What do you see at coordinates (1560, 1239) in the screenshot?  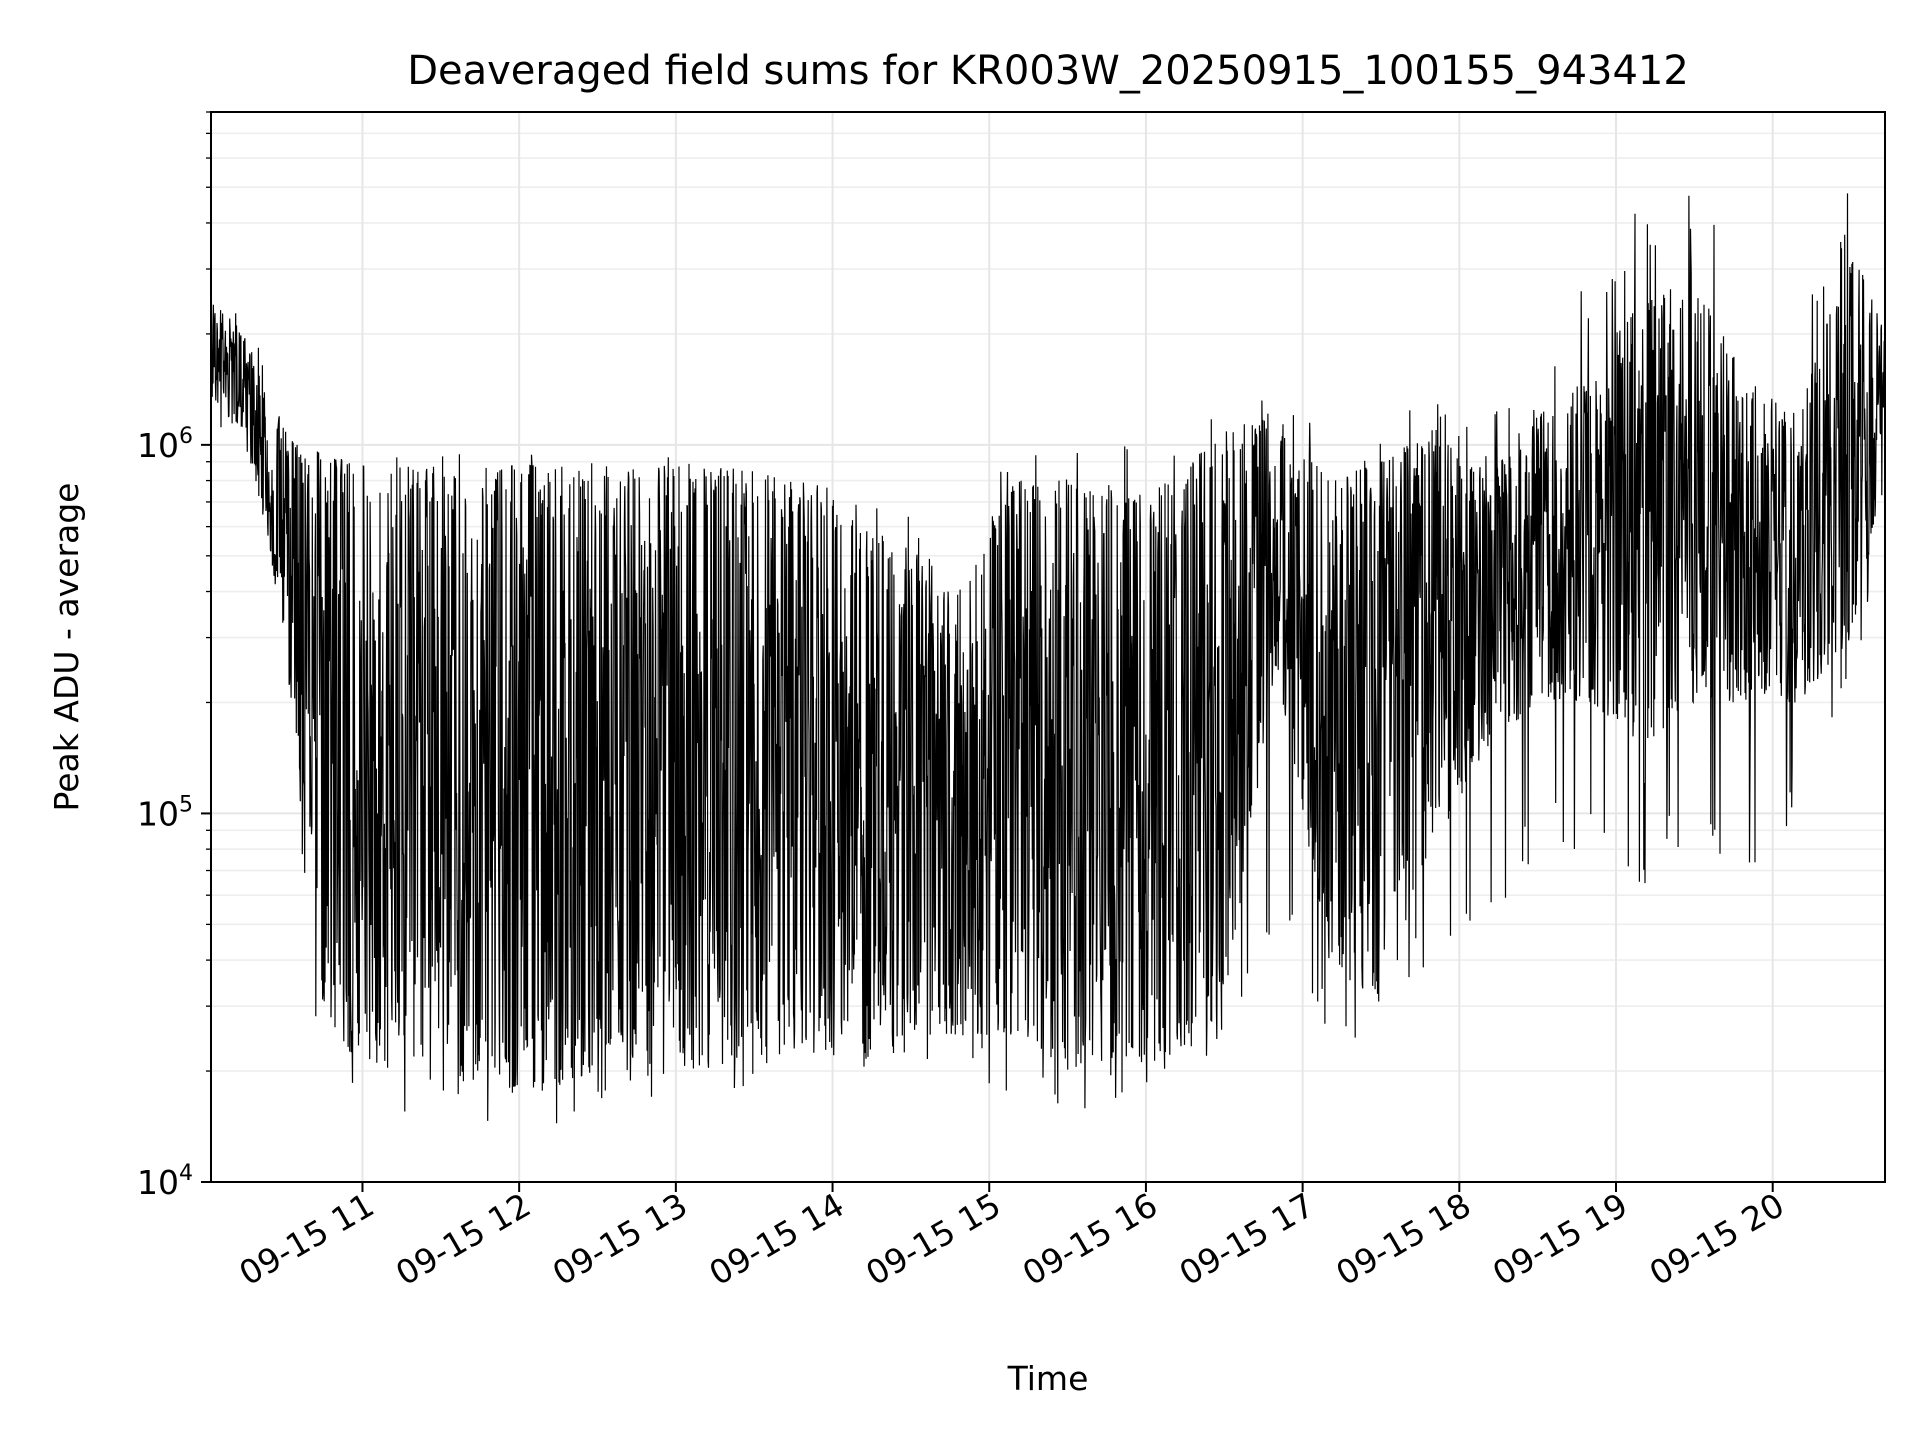 I see `x-tick-label: 09-15 19` at bounding box center [1560, 1239].